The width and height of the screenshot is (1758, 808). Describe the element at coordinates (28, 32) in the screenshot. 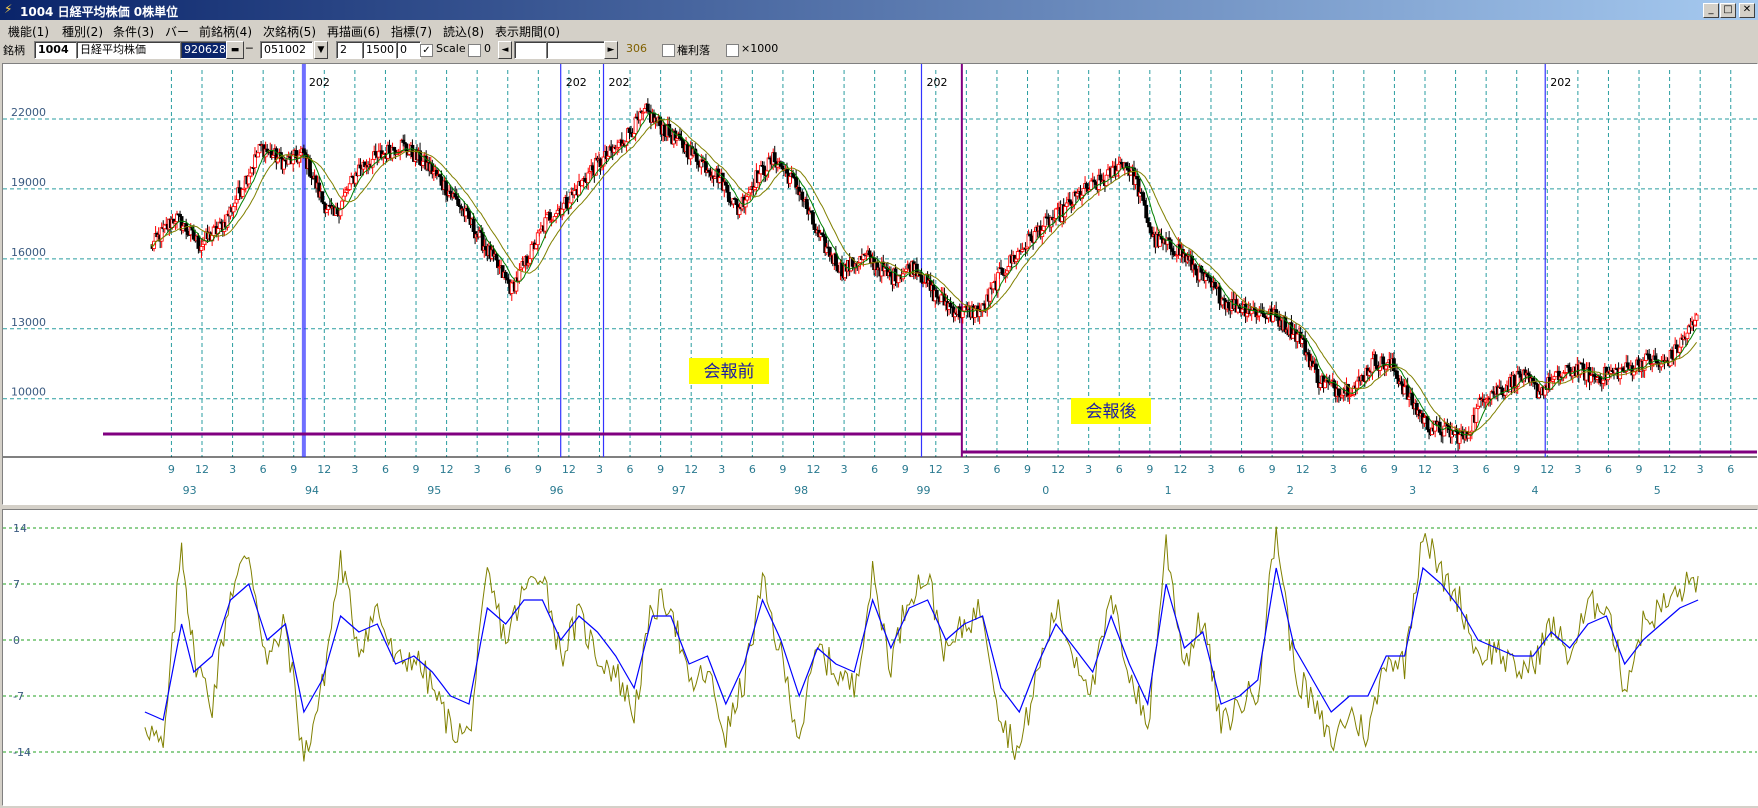

I see `menu-function: 機能(1)` at that location.